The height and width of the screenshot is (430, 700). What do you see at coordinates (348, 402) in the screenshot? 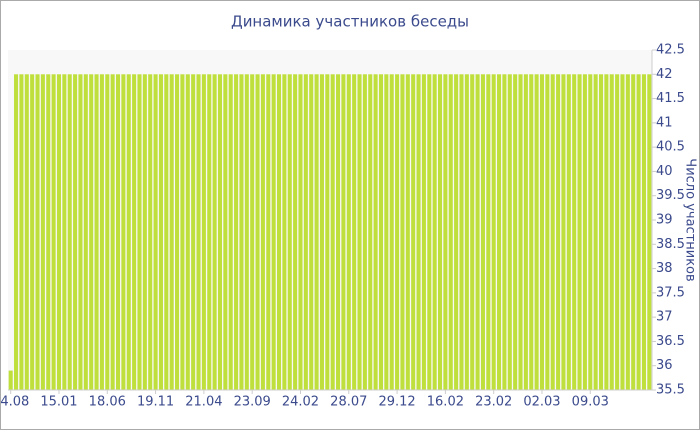
I see `x-tick-label: 28.07` at bounding box center [348, 402].